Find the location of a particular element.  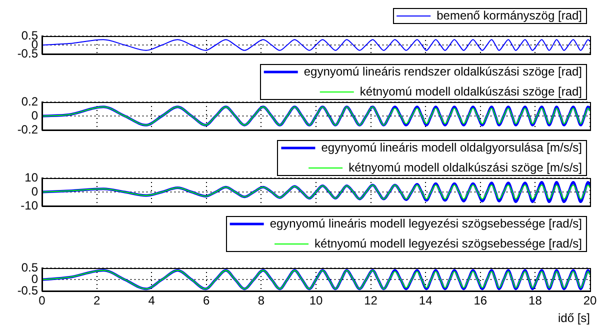

legend-label: kétnyomú modell legyezési szögsebessége [rad/s] is located at coordinates (448, 243).